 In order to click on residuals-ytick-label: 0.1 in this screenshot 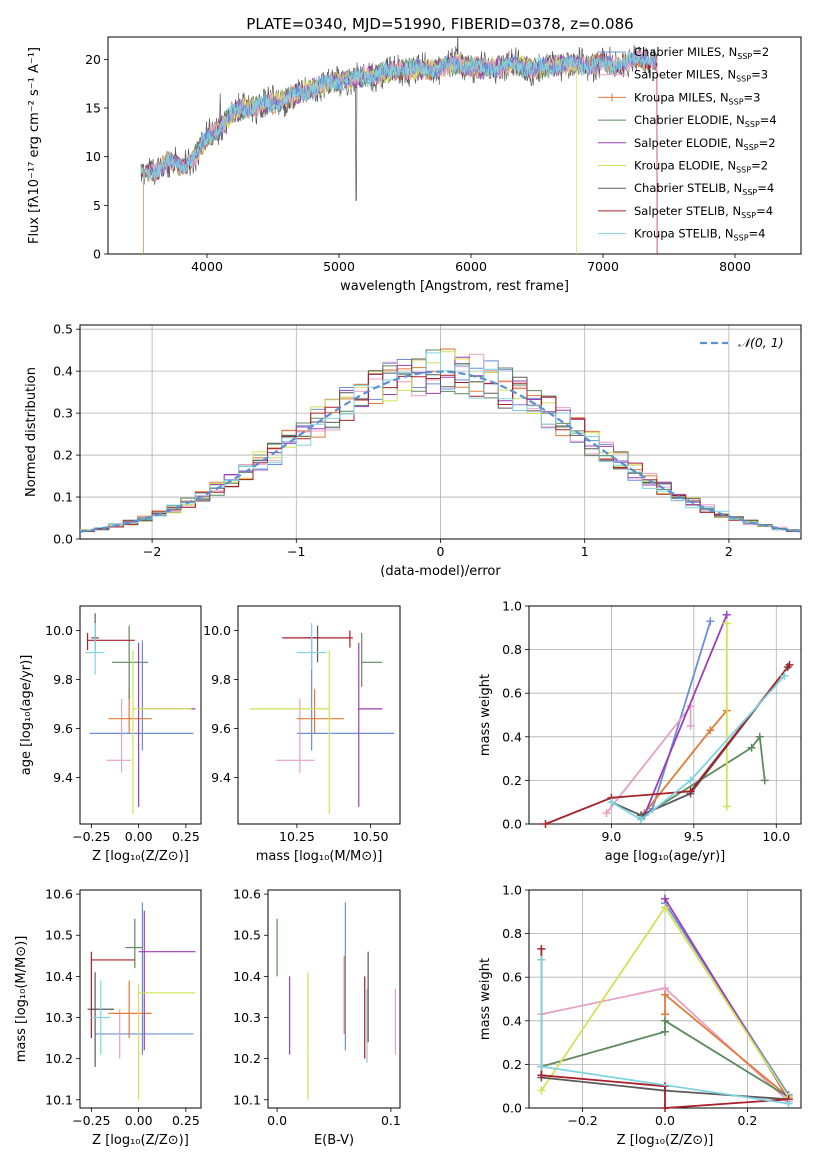, I will do `click(63, 497)`.